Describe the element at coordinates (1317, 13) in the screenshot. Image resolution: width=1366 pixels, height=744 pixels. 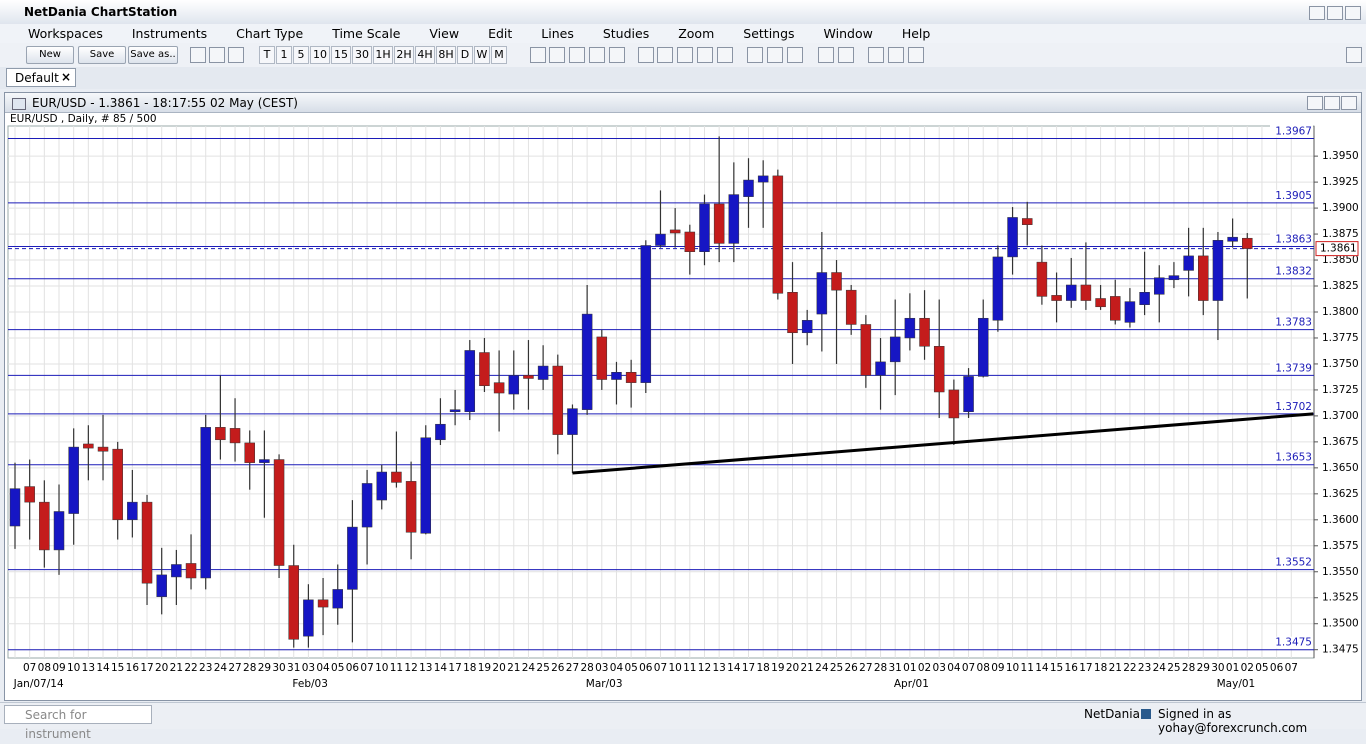
I see `minimize-button` at that location.